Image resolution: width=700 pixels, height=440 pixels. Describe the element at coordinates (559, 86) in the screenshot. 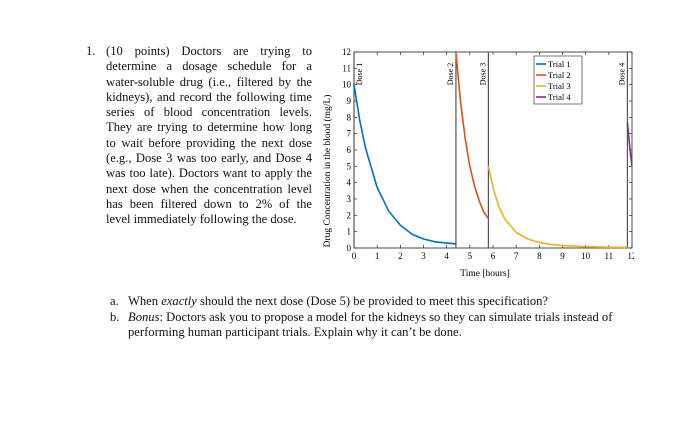

I see `legend-label: Trial 3` at that location.